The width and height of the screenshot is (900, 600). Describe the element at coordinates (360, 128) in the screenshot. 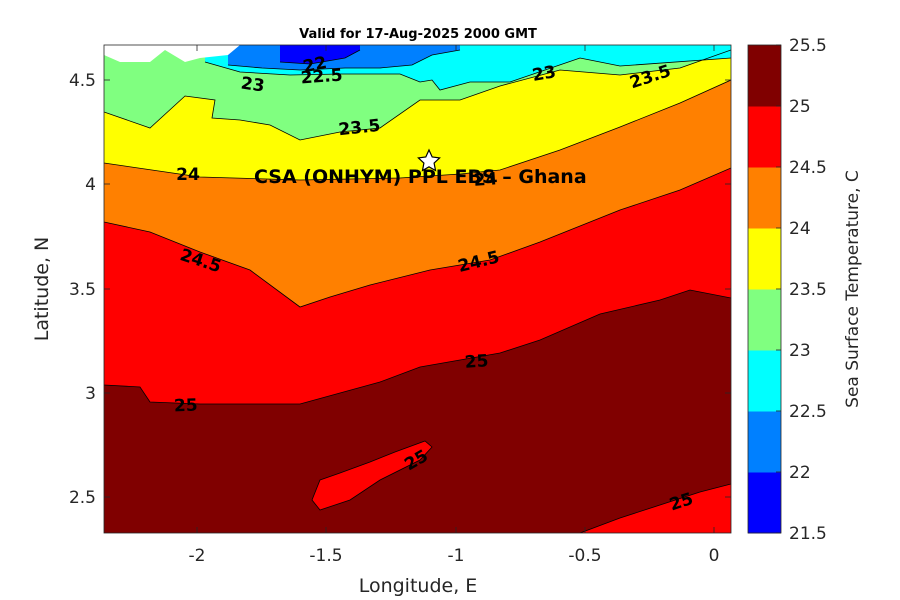

I see `contour-label: 23.5` at that location.